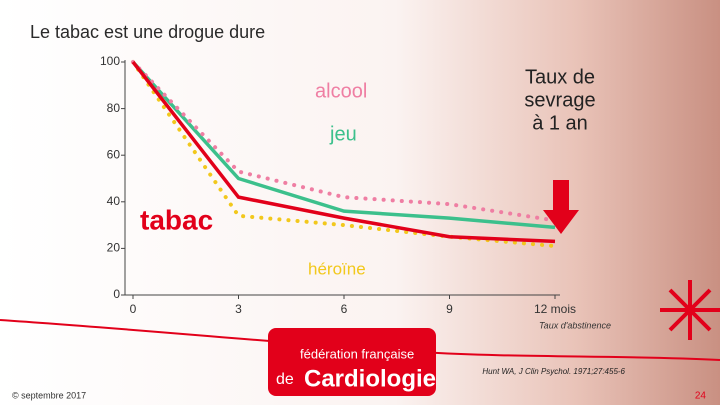  I want to click on x-axis-label: Taux d'abstinence, so click(575, 325).